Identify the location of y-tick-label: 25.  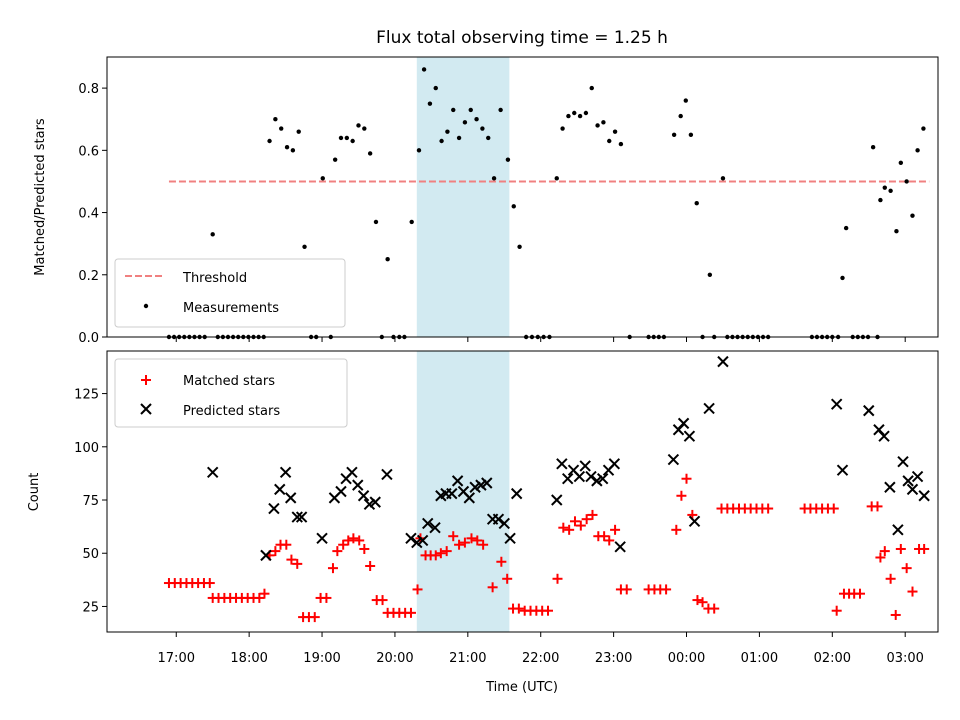
(90, 607).